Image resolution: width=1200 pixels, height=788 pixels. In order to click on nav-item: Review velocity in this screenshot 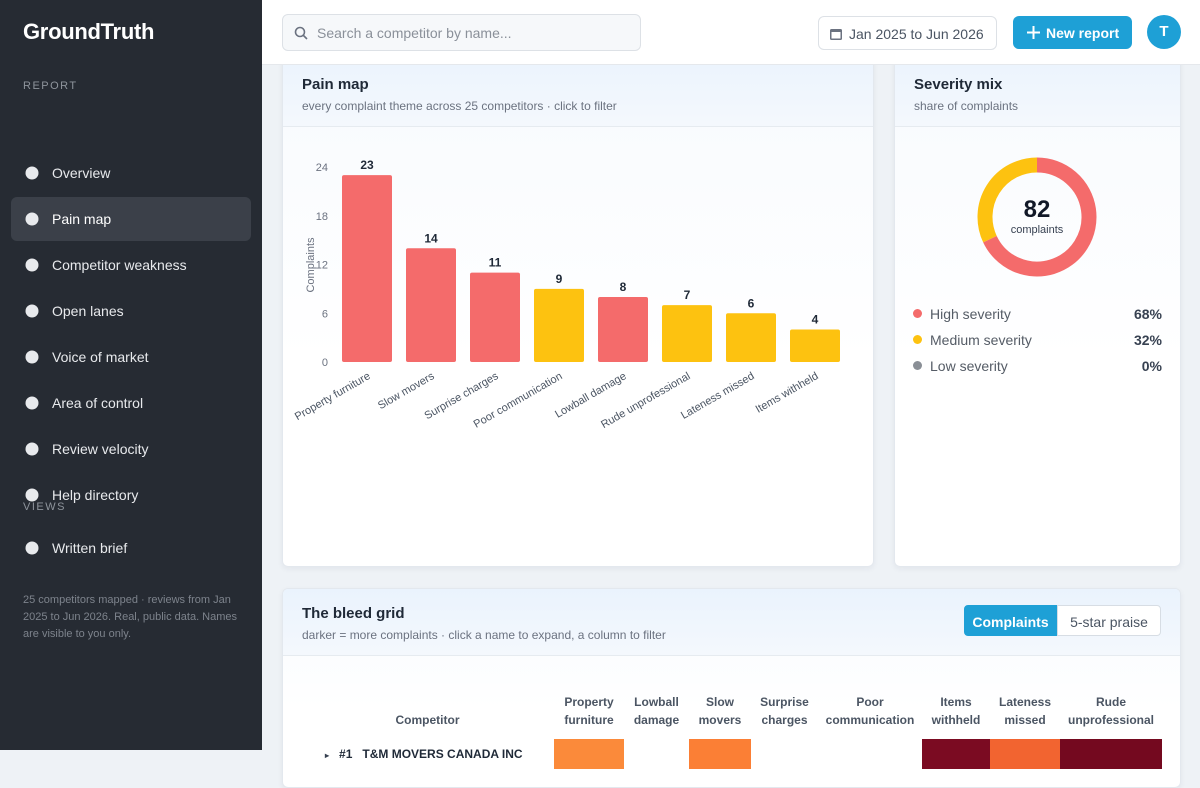, I will do `click(131, 449)`.